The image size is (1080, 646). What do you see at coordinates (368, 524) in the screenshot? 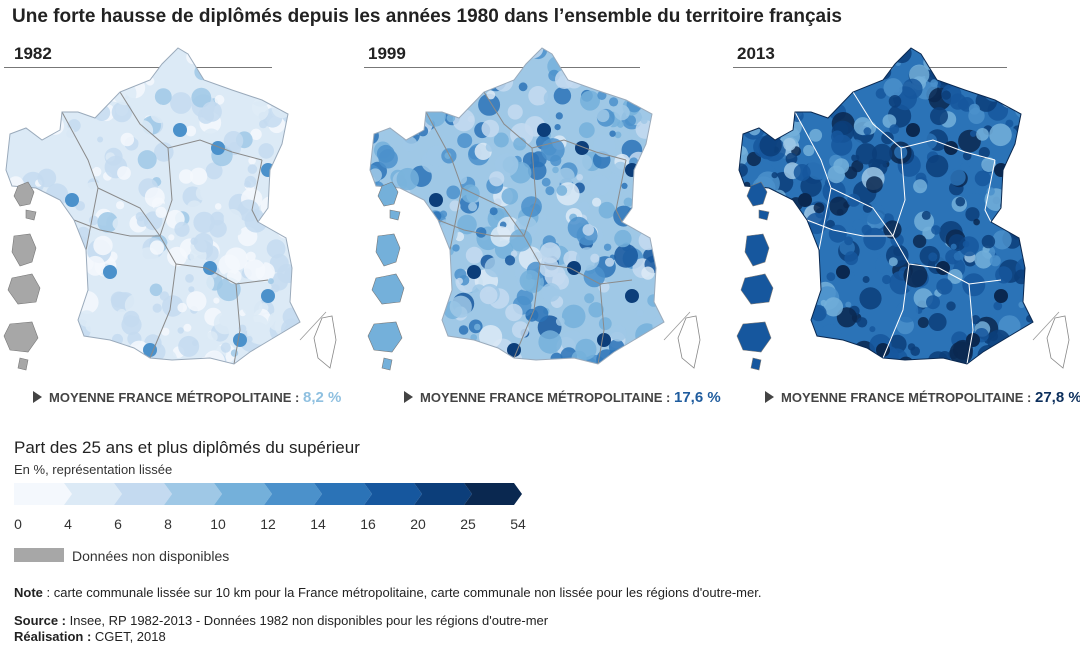
I see `legend-tick-label: 16` at bounding box center [368, 524].